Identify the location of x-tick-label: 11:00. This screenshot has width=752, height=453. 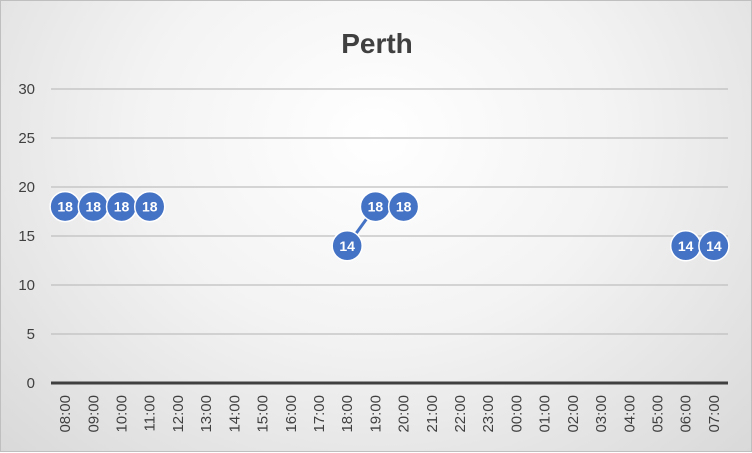
(150, 413).